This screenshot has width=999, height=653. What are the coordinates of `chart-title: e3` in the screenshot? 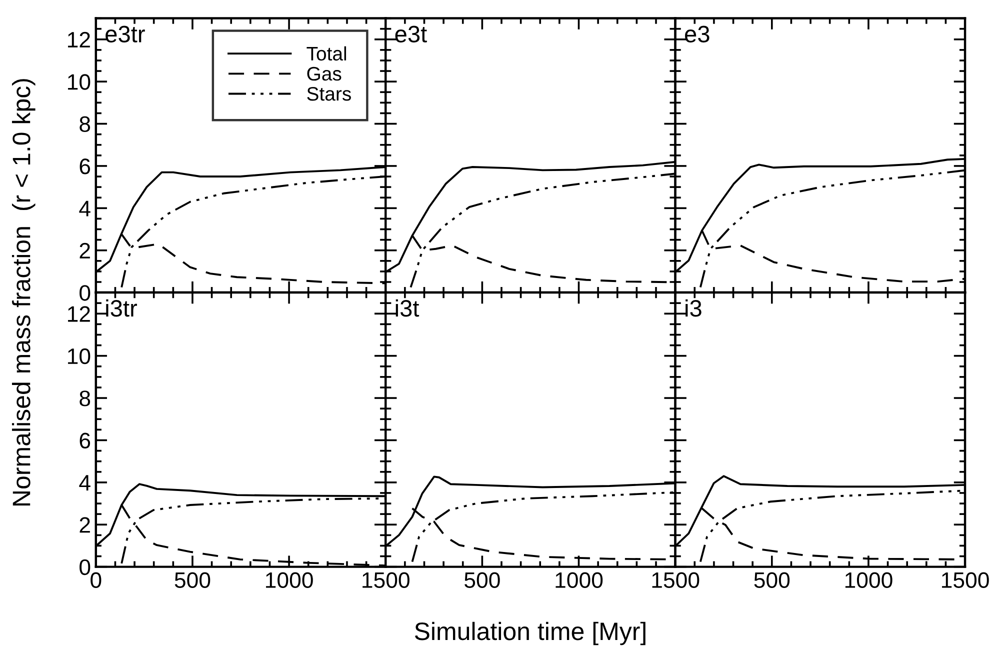 It's located at (697, 34).